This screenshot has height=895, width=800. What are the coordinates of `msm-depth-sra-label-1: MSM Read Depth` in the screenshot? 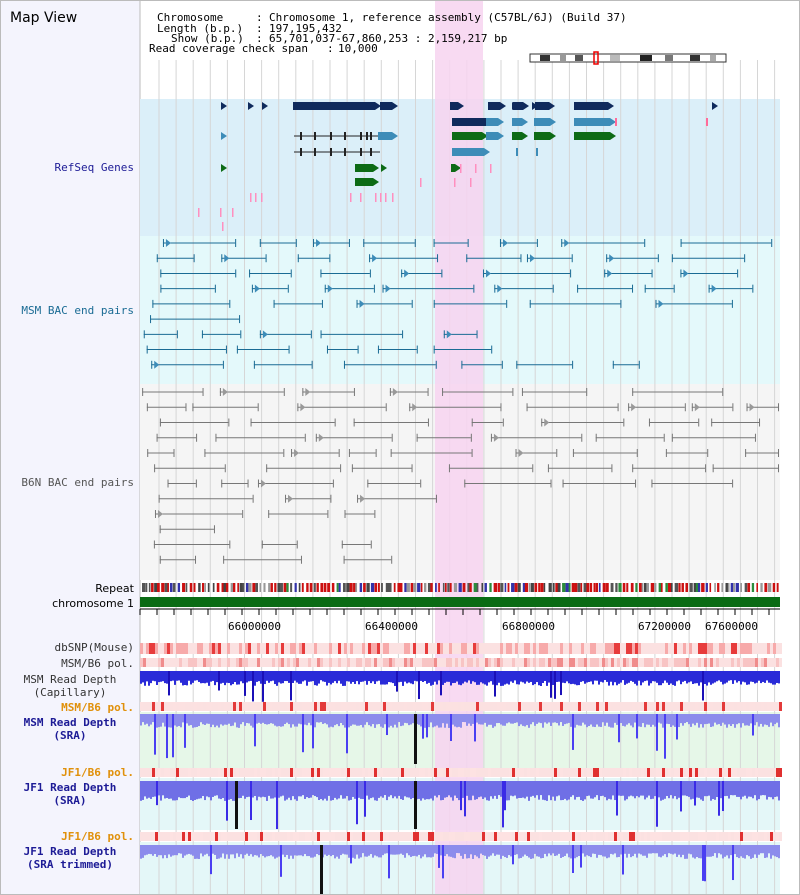 It's located at (70, 722).